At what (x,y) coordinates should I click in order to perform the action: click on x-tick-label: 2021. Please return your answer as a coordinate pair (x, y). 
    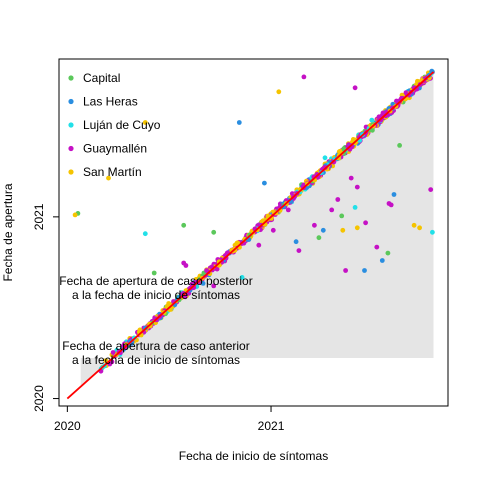
    Looking at the image, I should click on (271, 426).